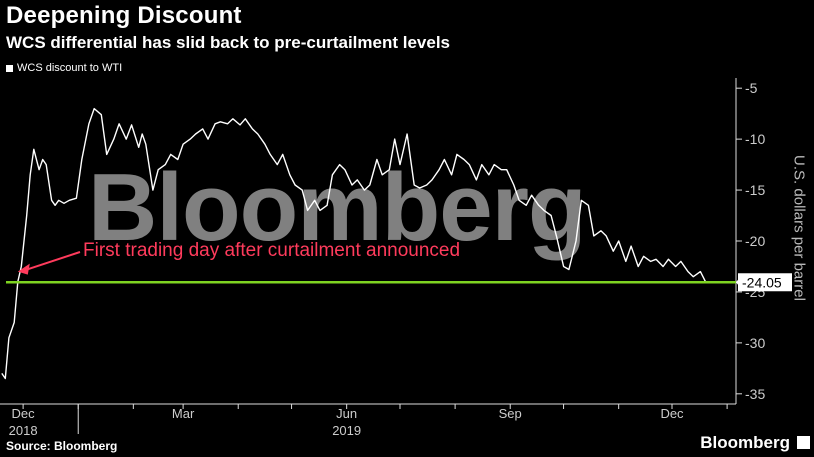 Image resolution: width=814 pixels, height=457 pixels. Describe the element at coordinates (762, 282) in the screenshot. I see `value-label: -24.05` at that location.